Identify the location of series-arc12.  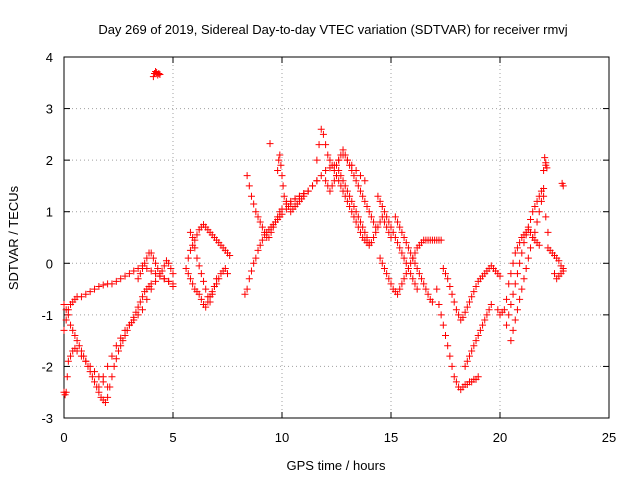
(291, 183).